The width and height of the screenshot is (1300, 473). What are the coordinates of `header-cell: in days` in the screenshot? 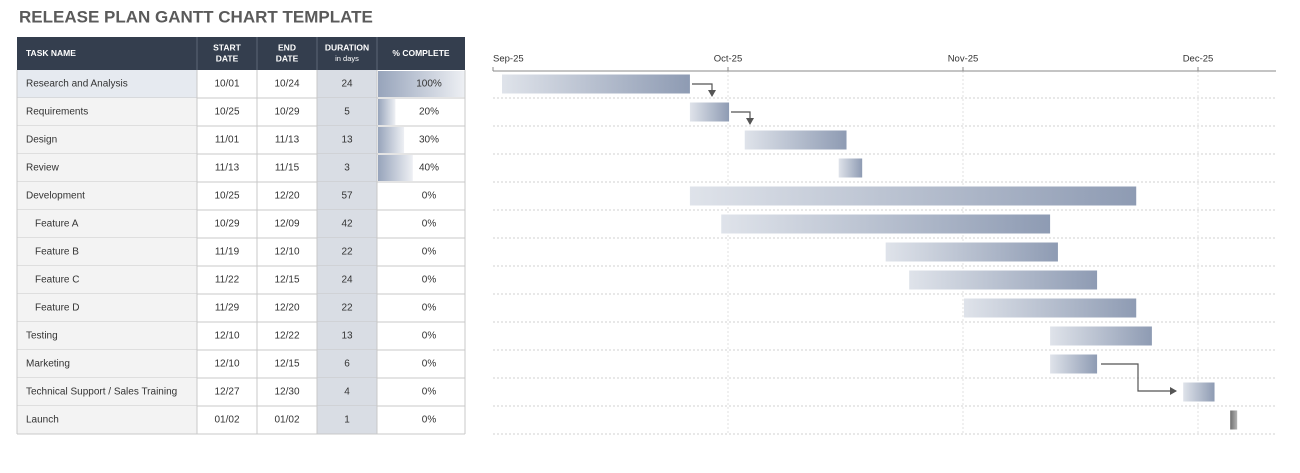 It's located at (347, 58).